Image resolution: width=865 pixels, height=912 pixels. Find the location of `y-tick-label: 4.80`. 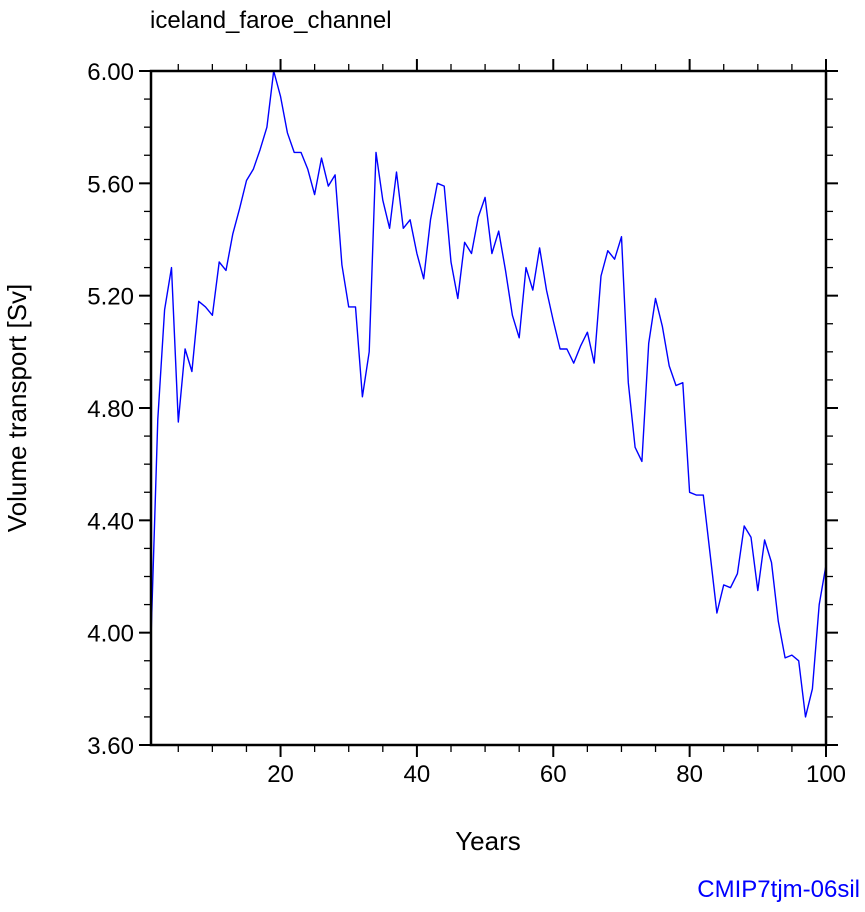

y-tick-label: 4.80 is located at coordinates (110, 409).